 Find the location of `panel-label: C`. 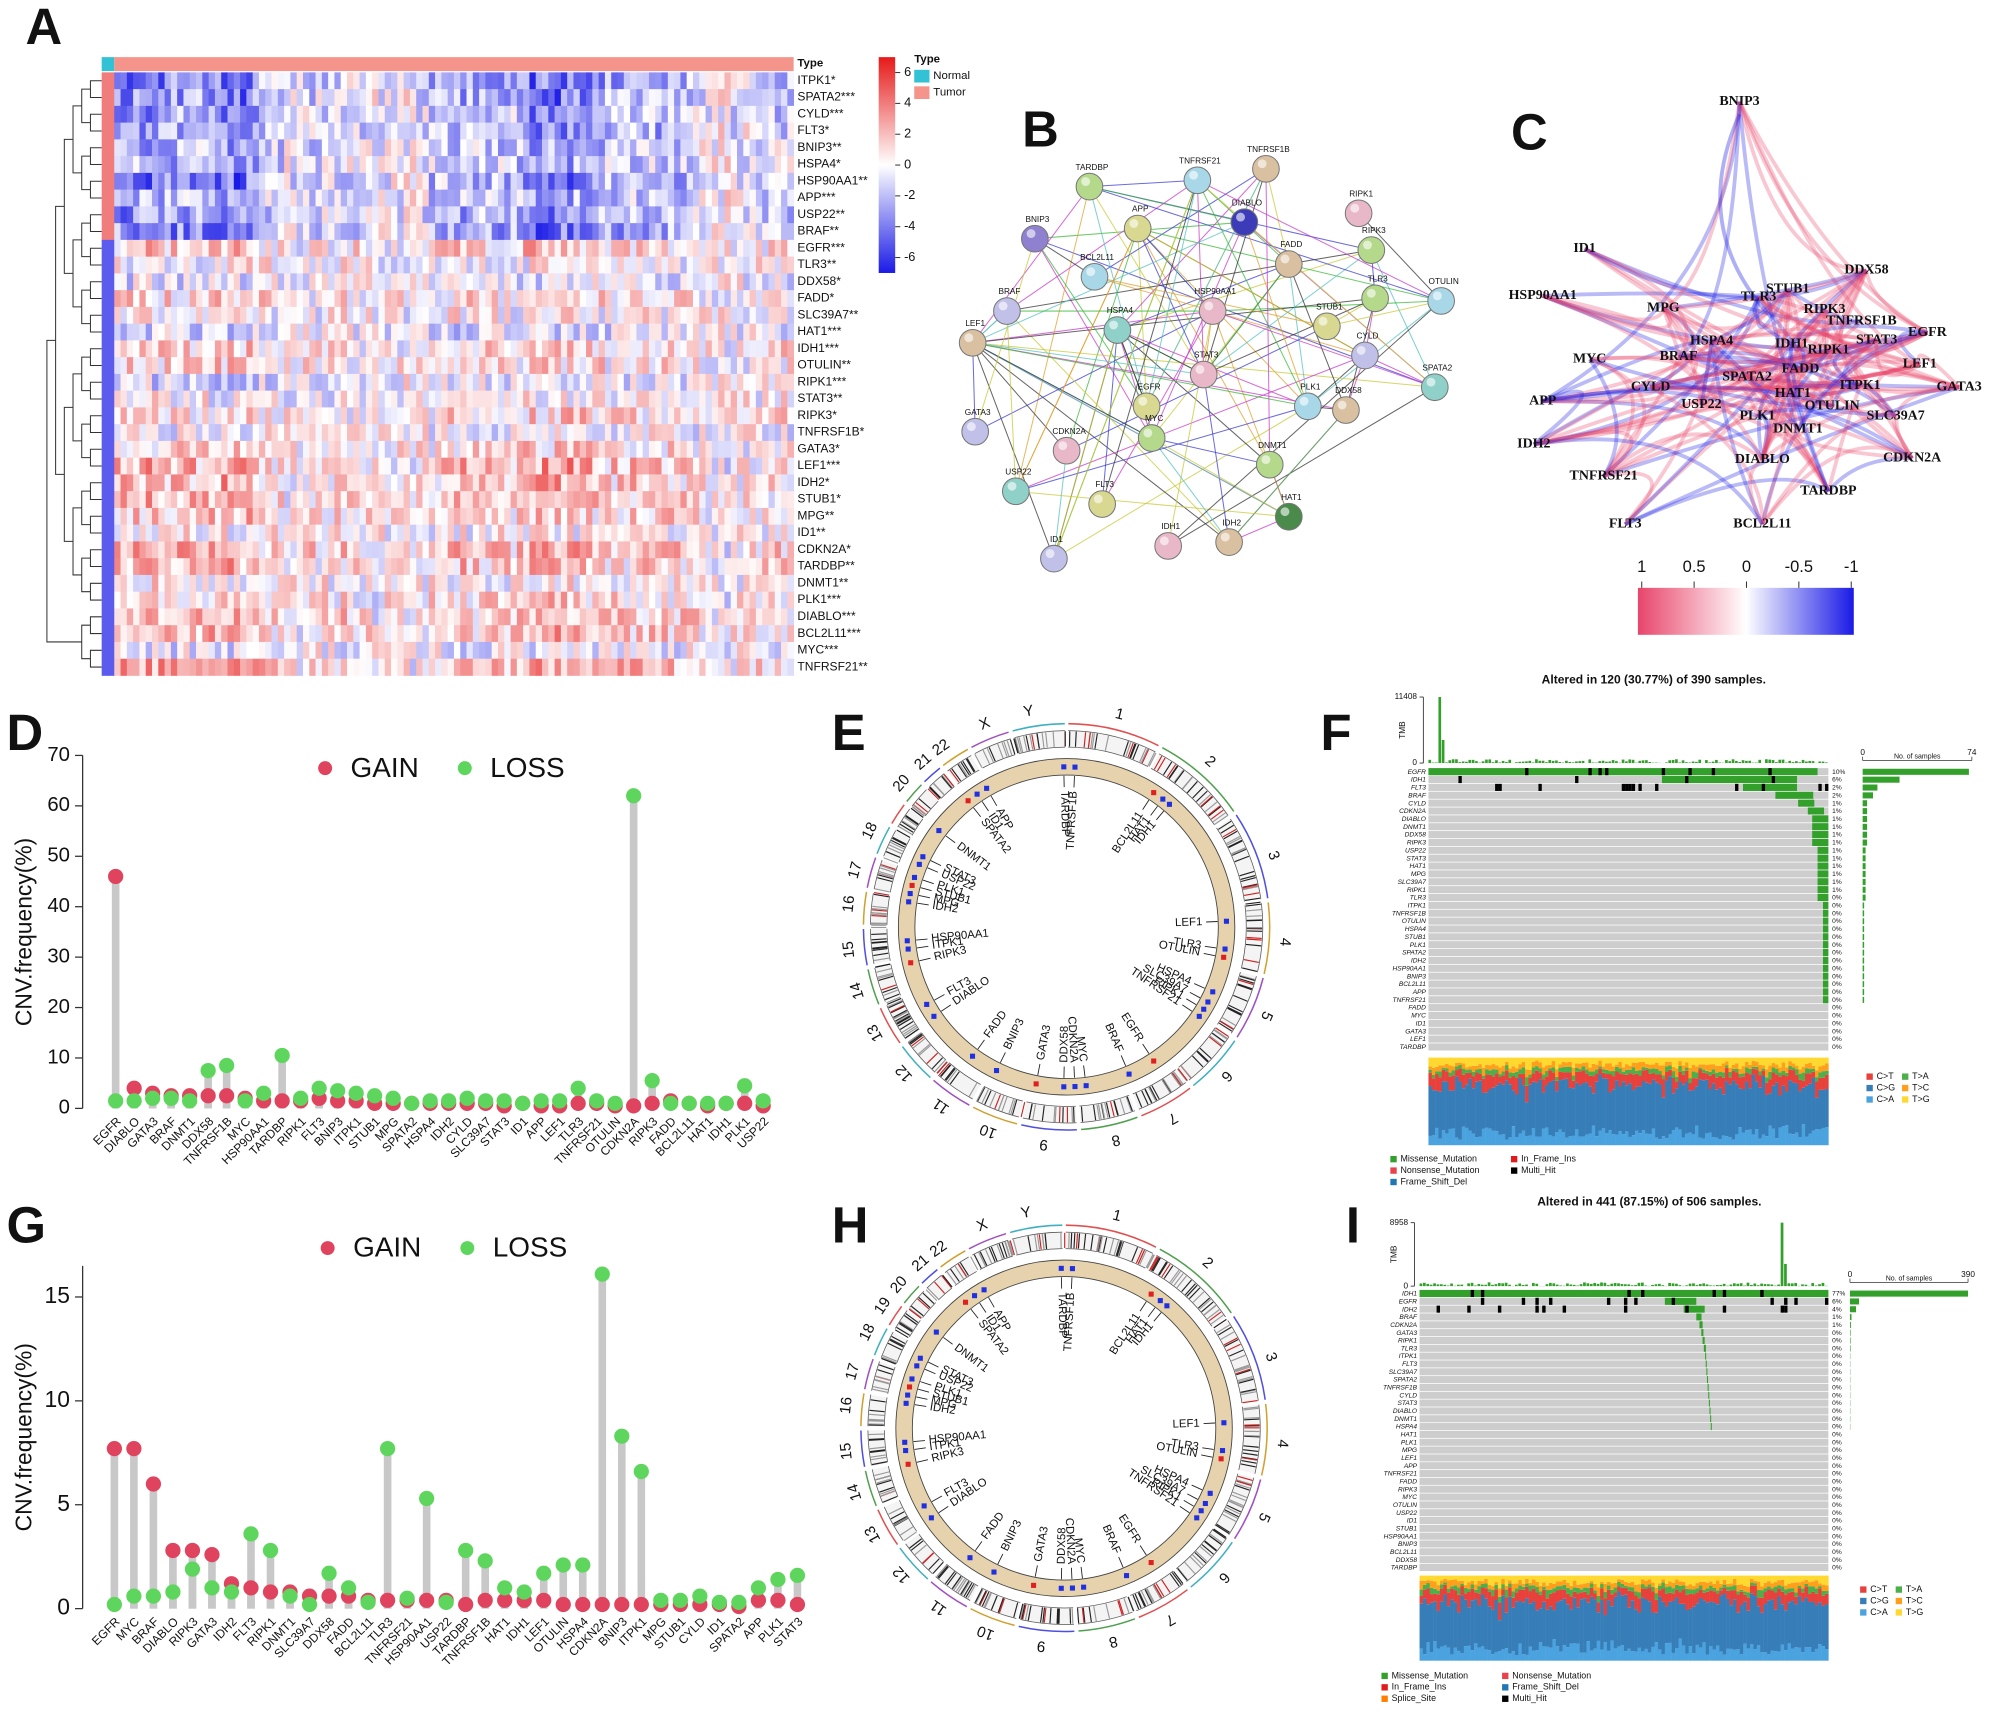

panel-label: C is located at coordinates (1529, 131).